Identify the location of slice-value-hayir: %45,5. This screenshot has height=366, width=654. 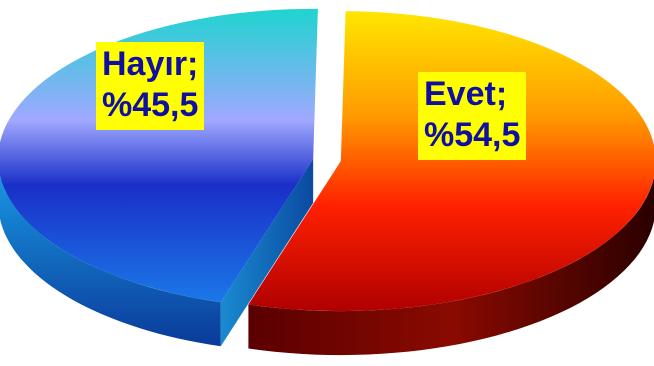
(150, 105).